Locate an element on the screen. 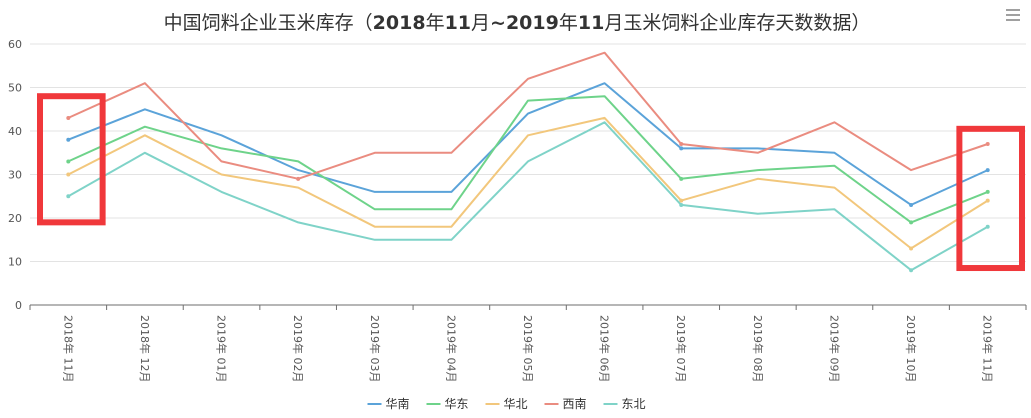 The height and width of the screenshot is (418, 1031). y-tick-label: 40 is located at coordinates (15, 131).